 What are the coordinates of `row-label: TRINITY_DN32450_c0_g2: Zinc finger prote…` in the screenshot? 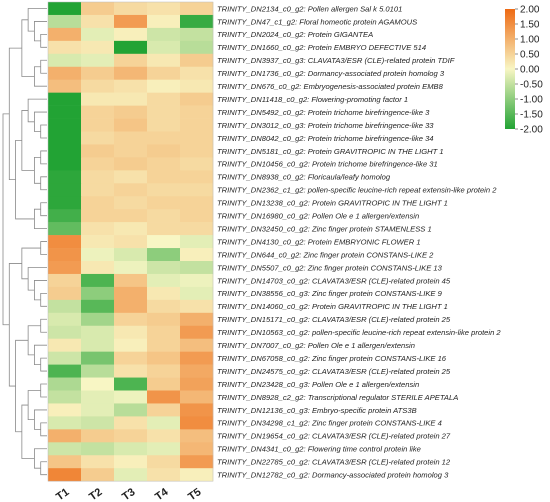 It's located at (324, 228).